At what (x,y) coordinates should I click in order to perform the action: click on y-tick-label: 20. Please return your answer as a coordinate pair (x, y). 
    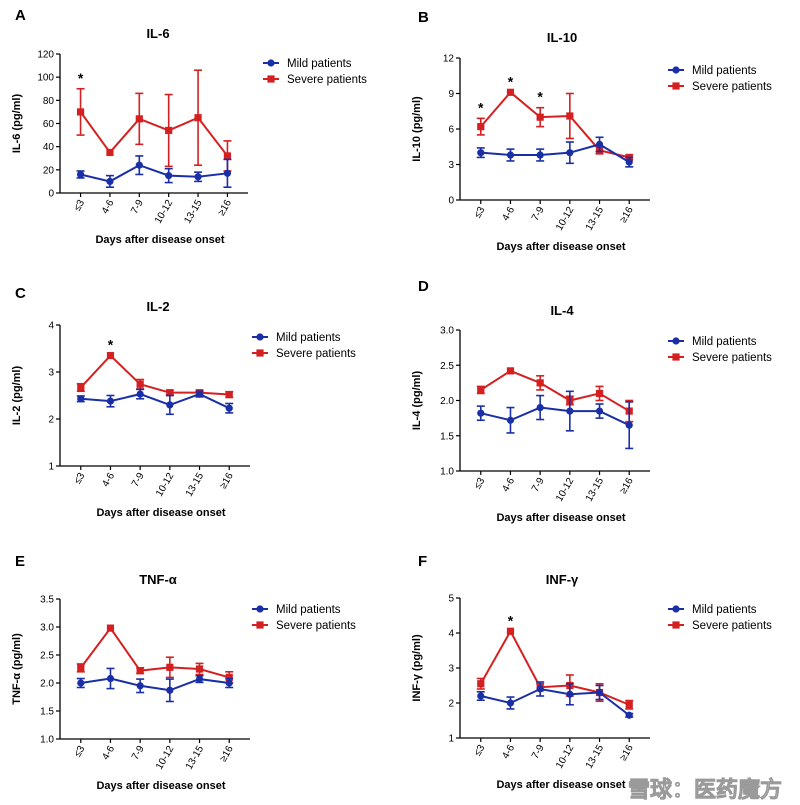
    Looking at the image, I should click on (49, 170).